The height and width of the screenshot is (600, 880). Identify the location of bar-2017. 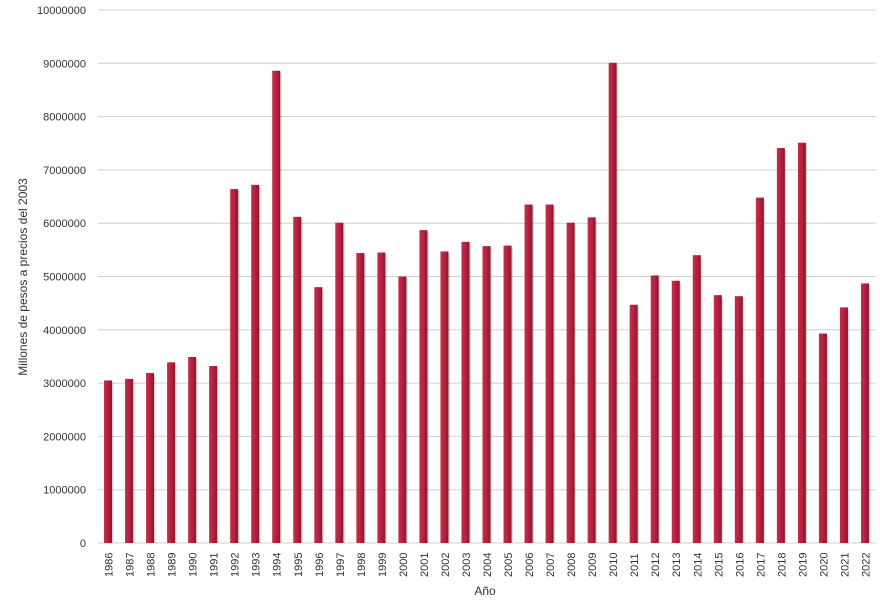
(759, 370).